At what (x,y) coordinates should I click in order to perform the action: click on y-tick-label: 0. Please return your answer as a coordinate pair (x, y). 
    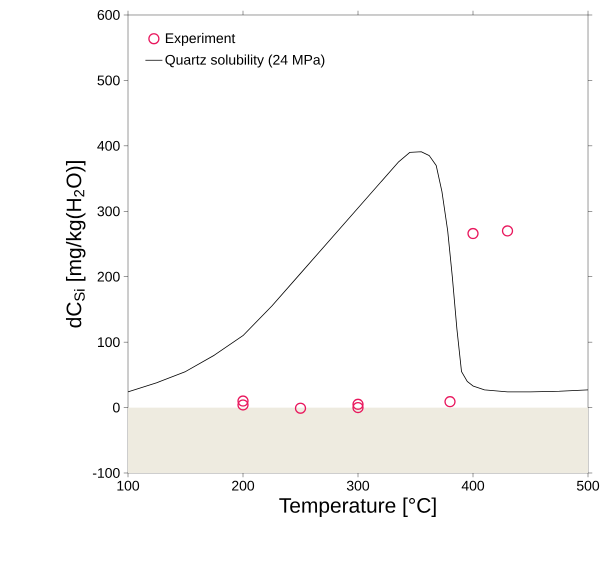
    Looking at the image, I should click on (116, 407).